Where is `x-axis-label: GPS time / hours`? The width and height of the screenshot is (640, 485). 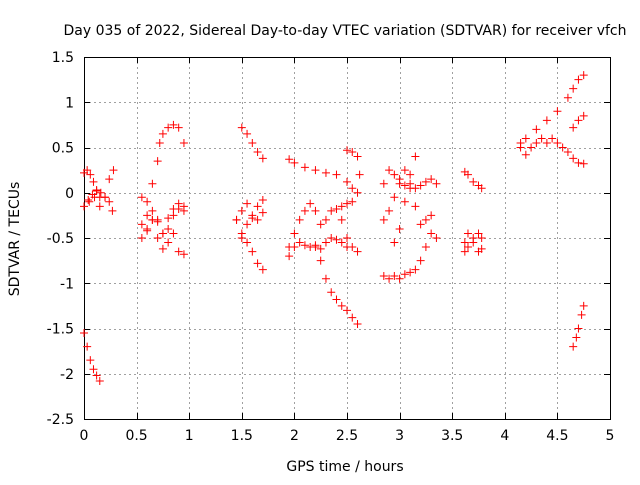 x-axis-label: GPS time / hours is located at coordinates (344, 467).